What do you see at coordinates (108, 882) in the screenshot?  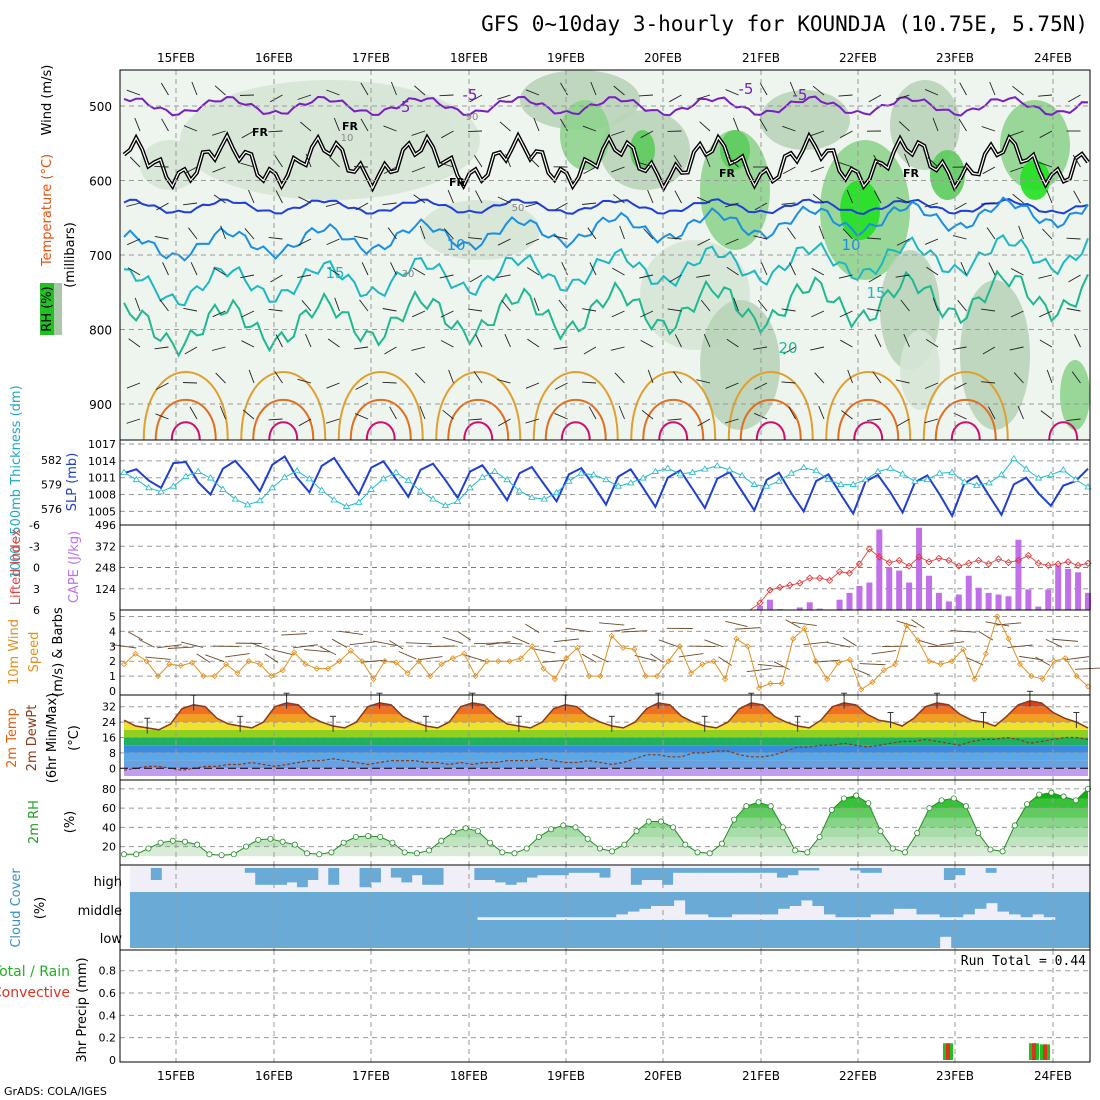 I see `cloud-layer-label: high` at bounding box center [108, 882].